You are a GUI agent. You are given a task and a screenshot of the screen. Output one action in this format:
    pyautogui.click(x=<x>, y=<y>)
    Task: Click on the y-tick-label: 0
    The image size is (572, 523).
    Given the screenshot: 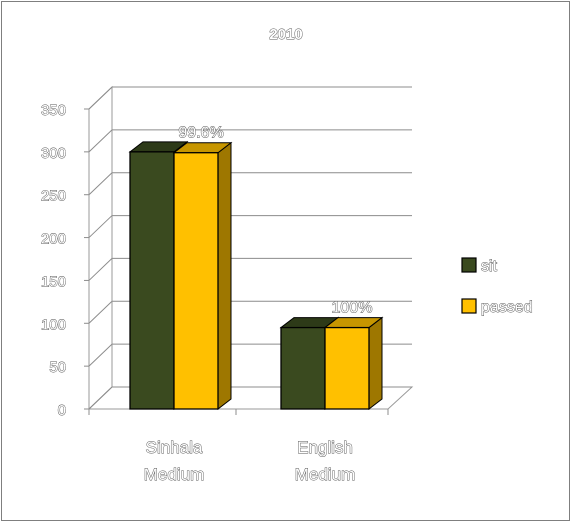 What is the action you would take?
    pyautogui.click(x=62, y=410)
    